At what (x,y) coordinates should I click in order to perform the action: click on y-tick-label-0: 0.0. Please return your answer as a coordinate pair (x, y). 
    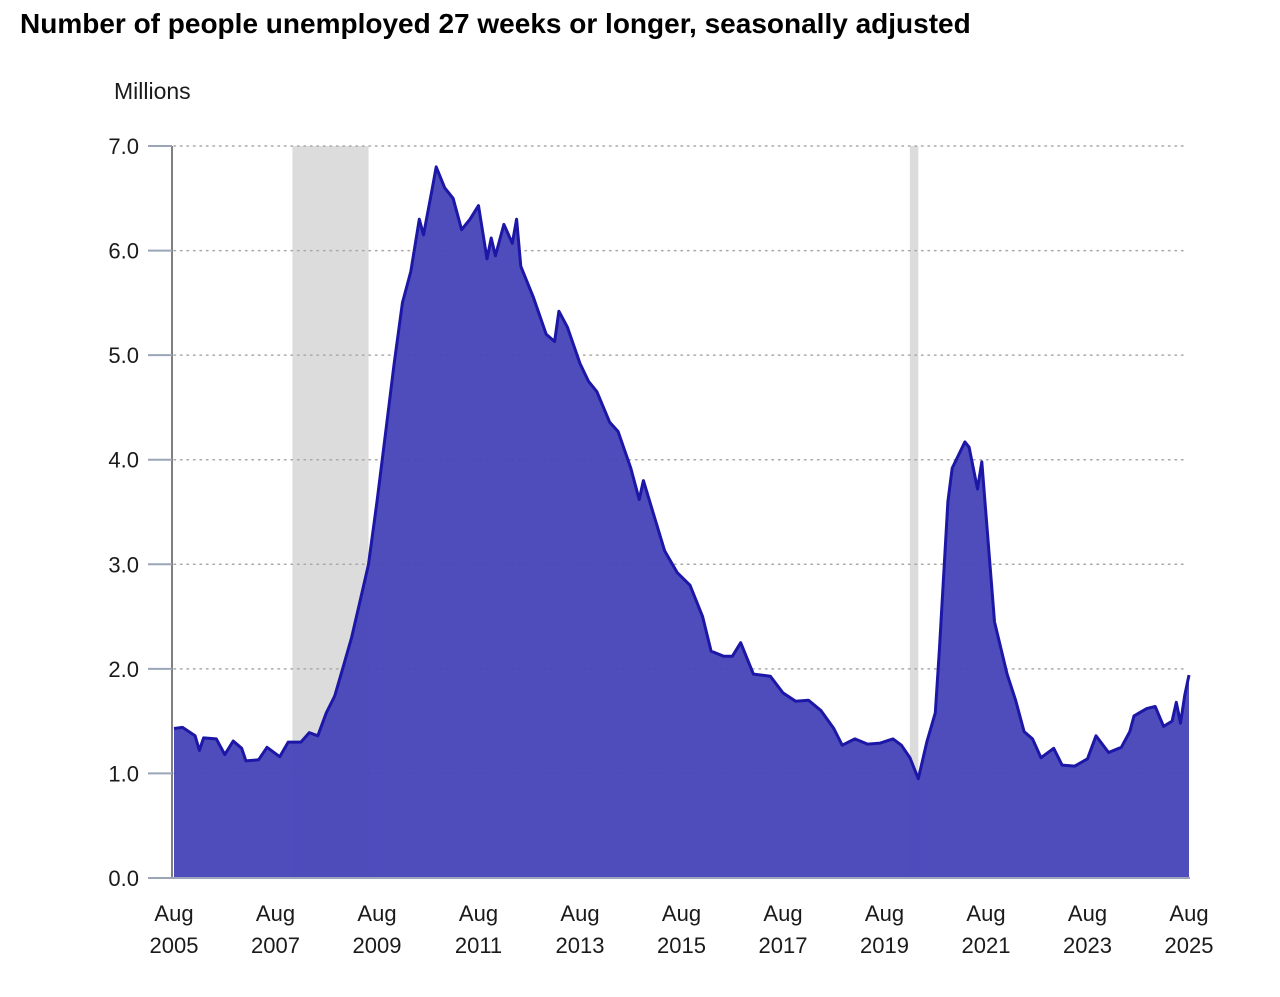
    Looking at the image, I should click on (123, 878).